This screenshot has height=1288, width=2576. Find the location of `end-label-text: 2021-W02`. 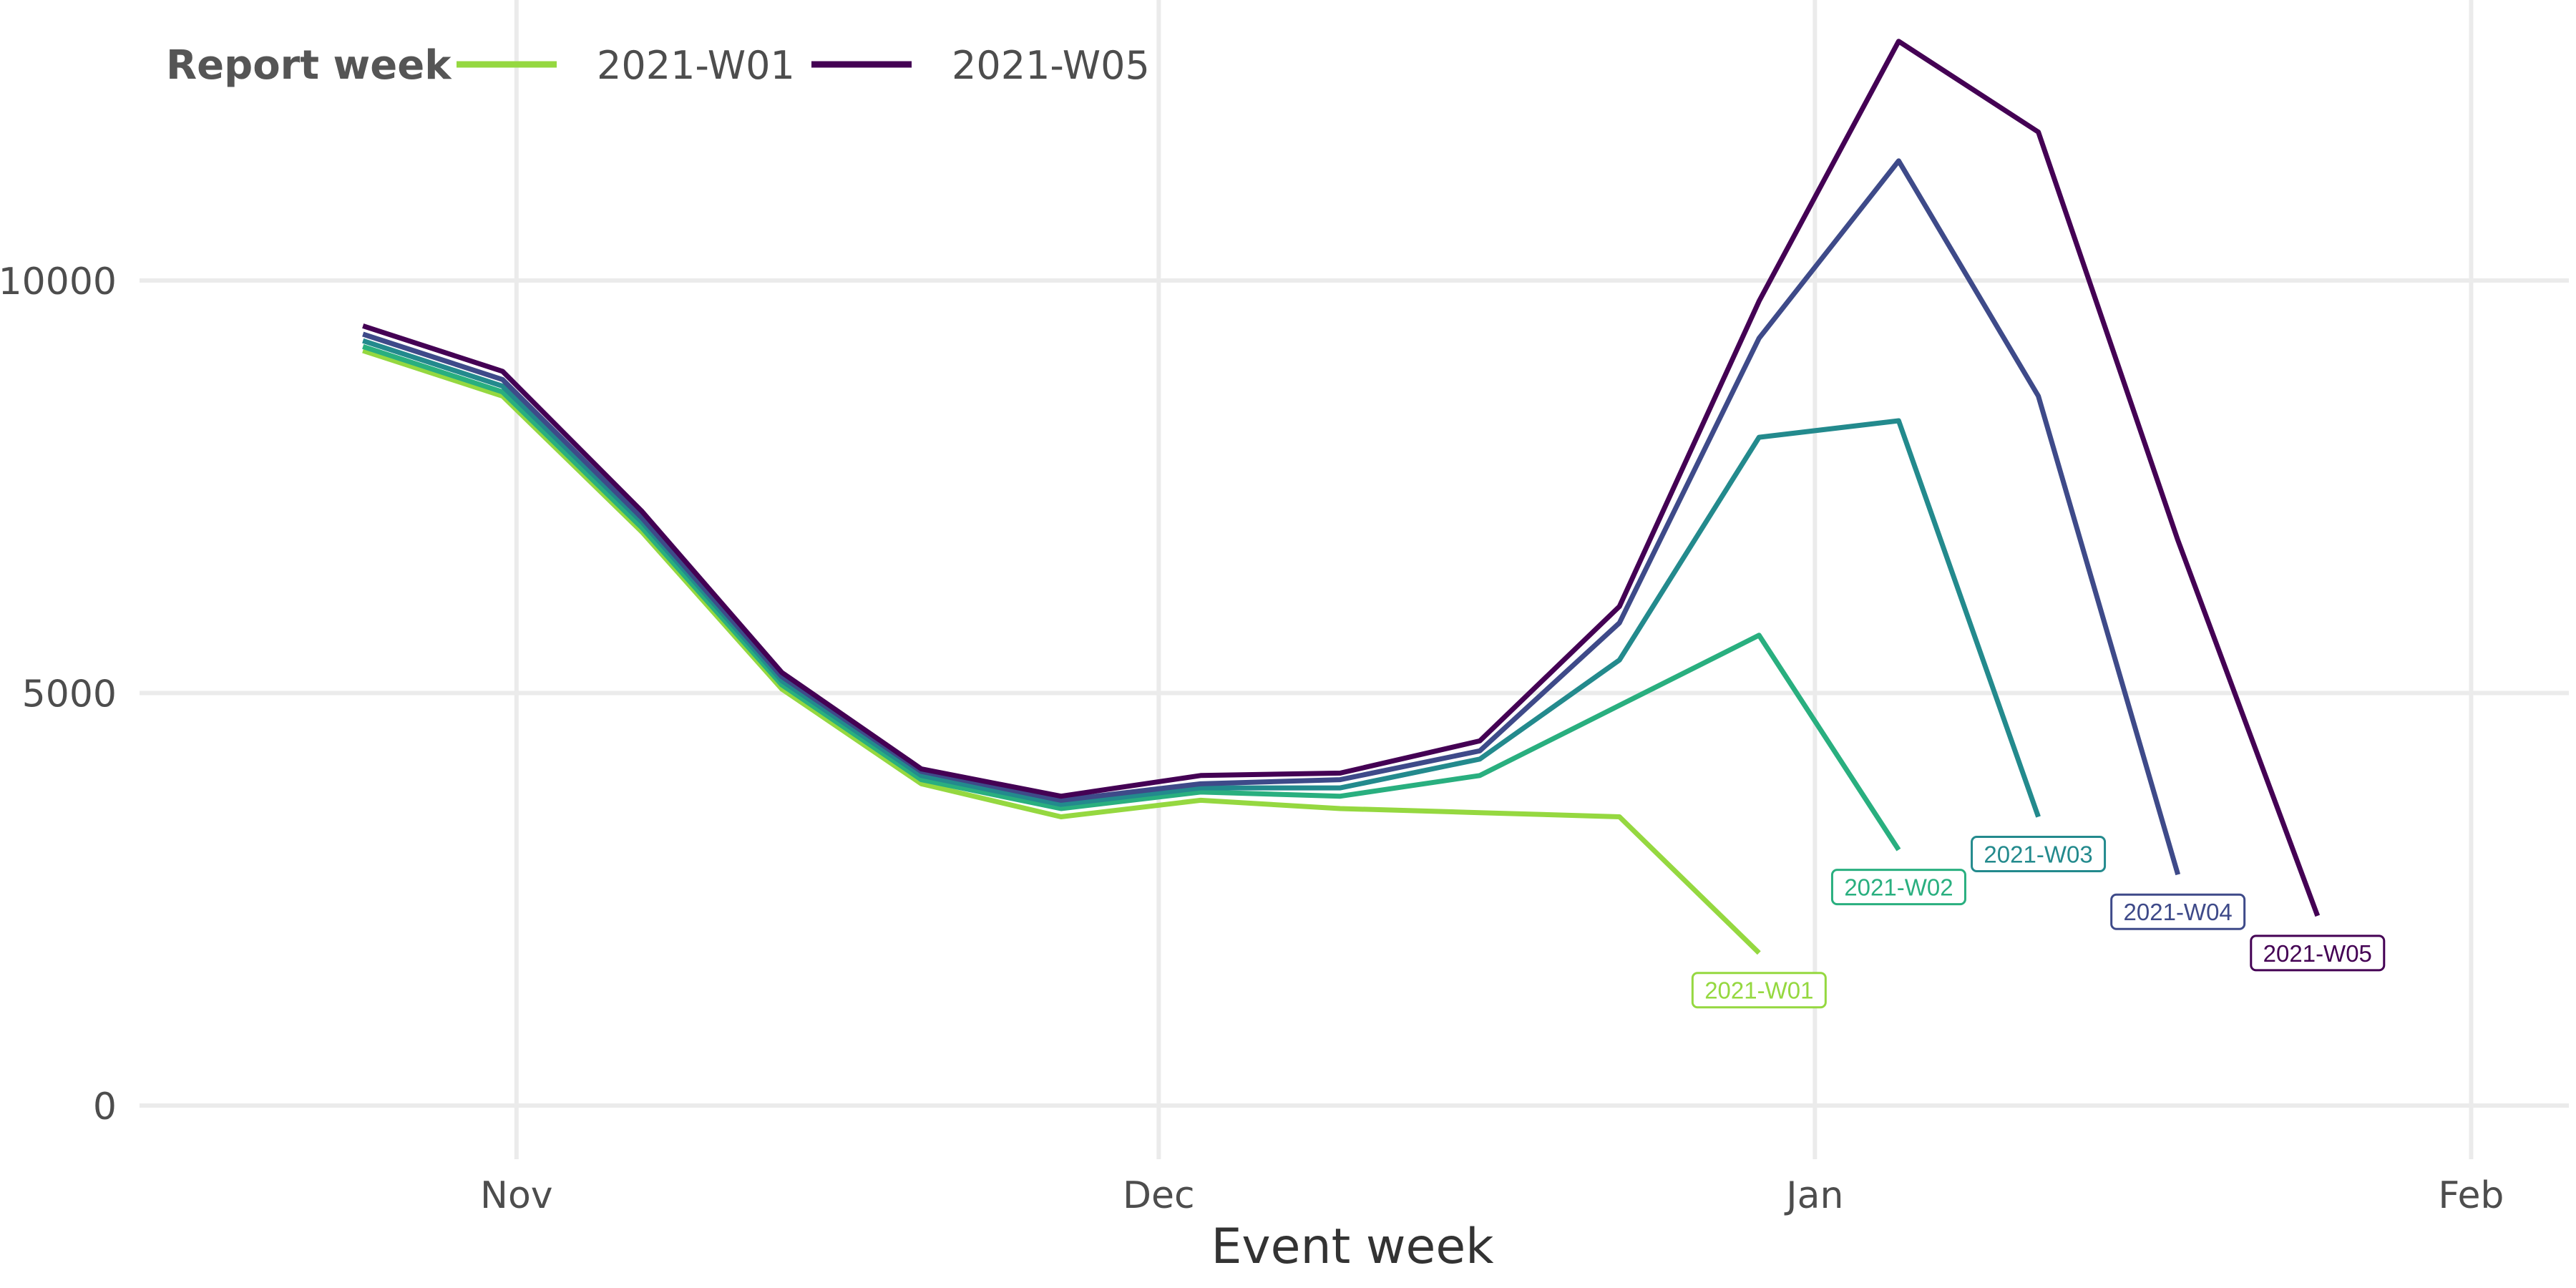

end-label-text: 2021-W02 is located at coordinates (1898, 887).